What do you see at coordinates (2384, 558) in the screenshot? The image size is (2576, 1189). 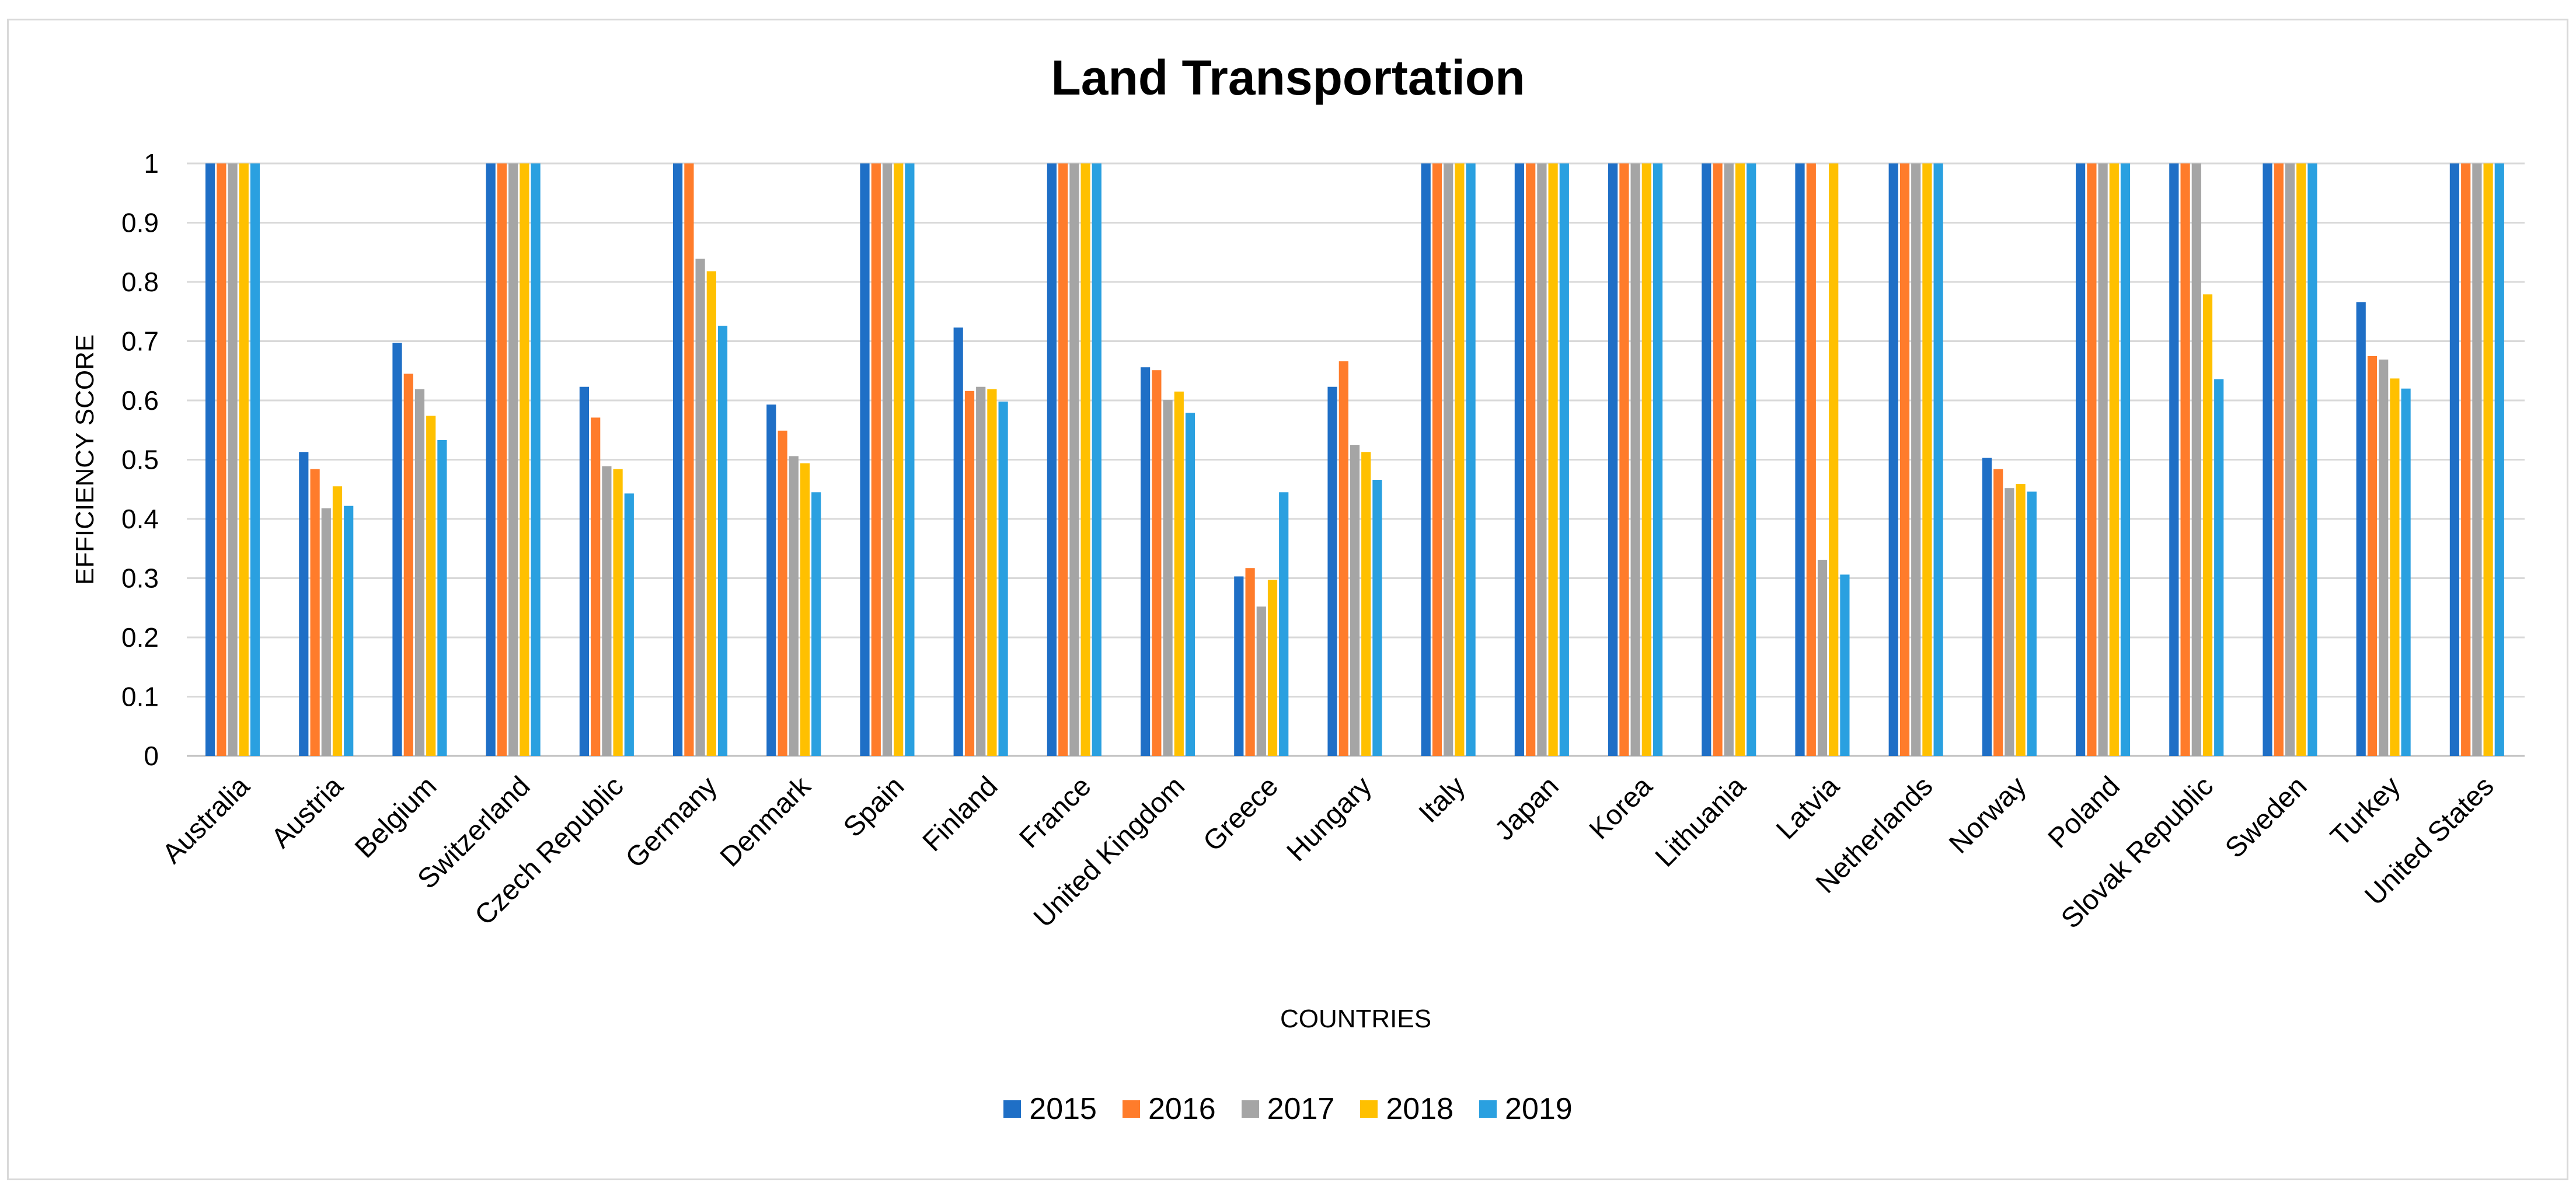 I see `bar-2017-turkey` at bounding box center [2384, 558].